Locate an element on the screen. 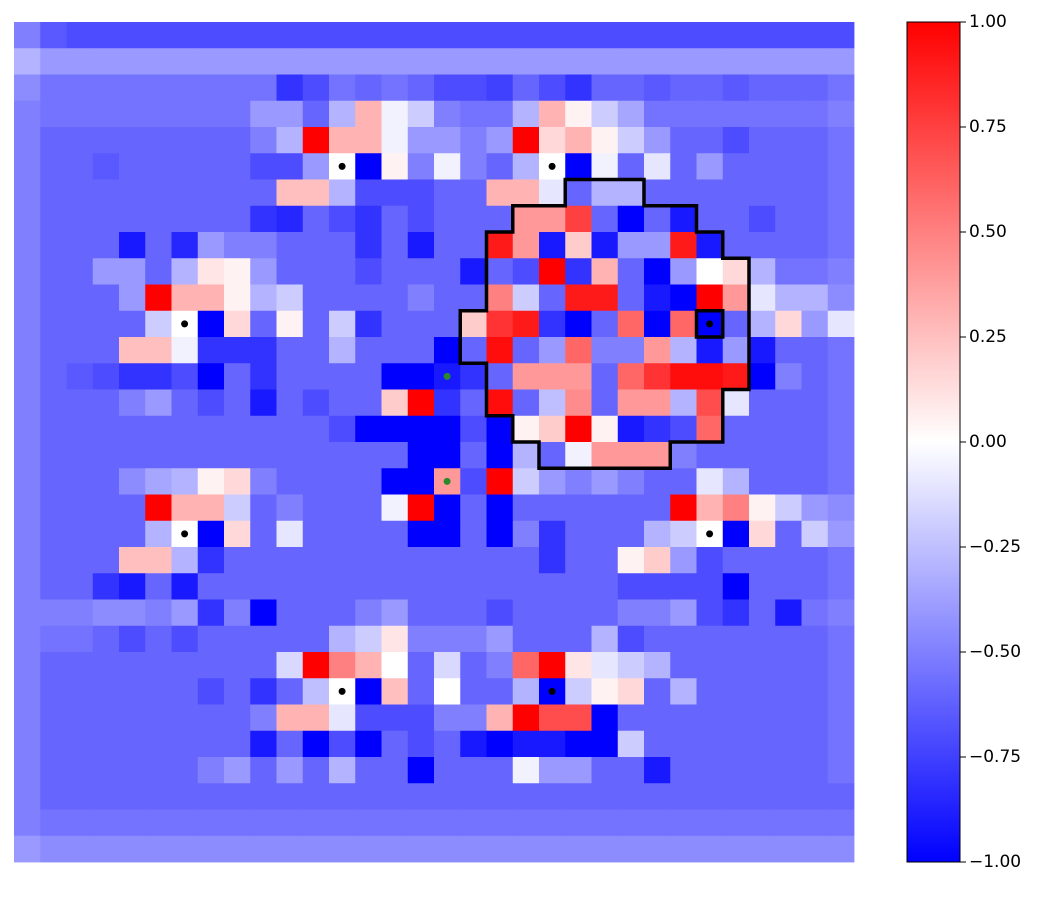 This screenshot has width=1056, height=903. colorbar is located at coordinates (933, 442).